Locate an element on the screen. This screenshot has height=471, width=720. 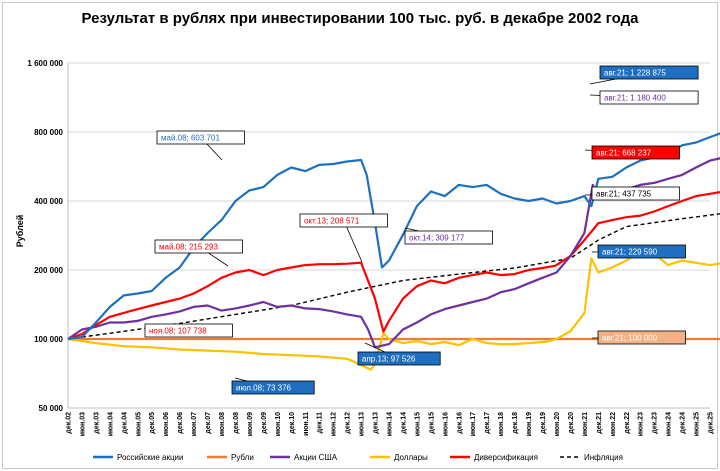
x-tick-label: дек.22 is located at coordinates (627, 423).